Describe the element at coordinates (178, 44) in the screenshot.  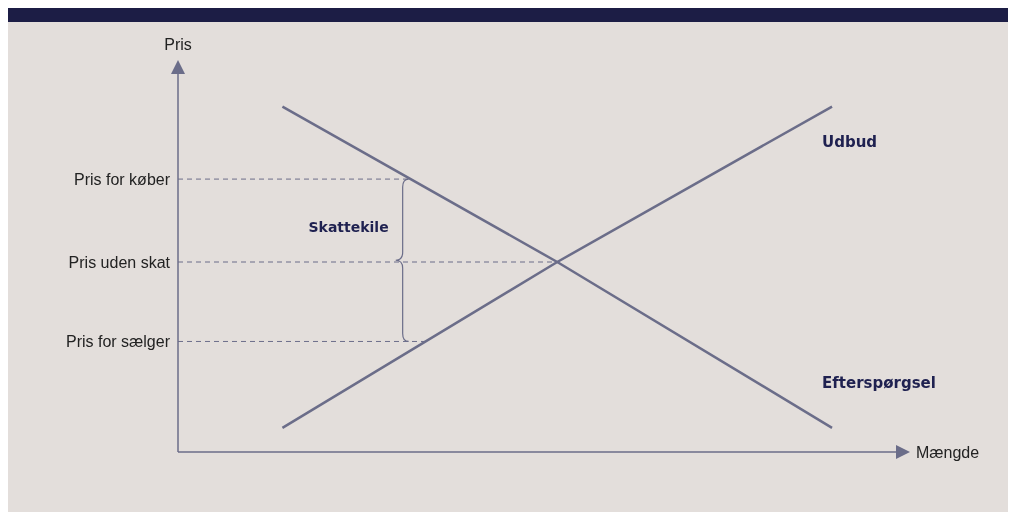
I see `y-axis-title: Pris` at that location.